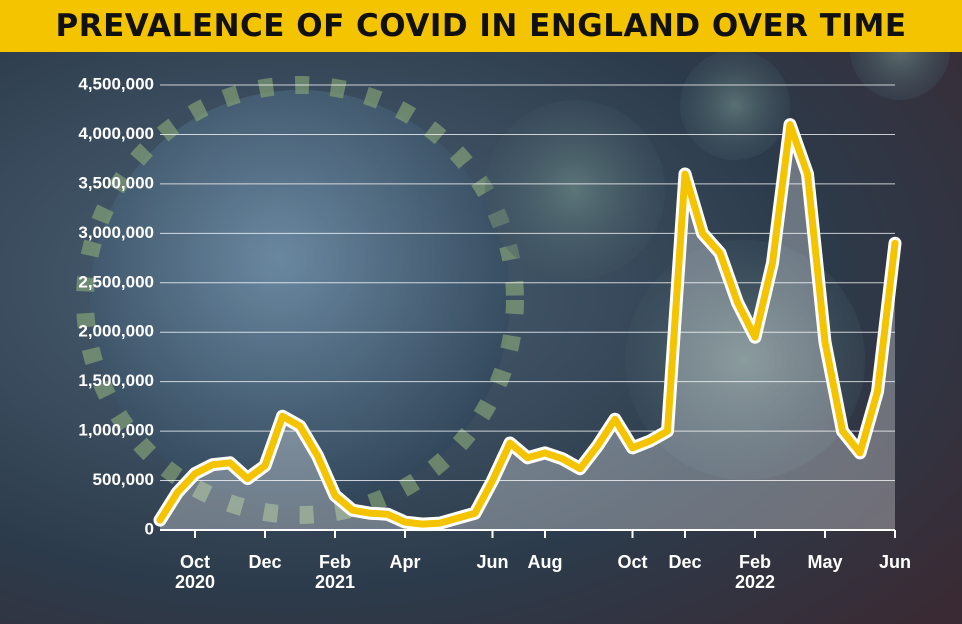  I want to click on x-tick-label: Aug, so click(545, 562).